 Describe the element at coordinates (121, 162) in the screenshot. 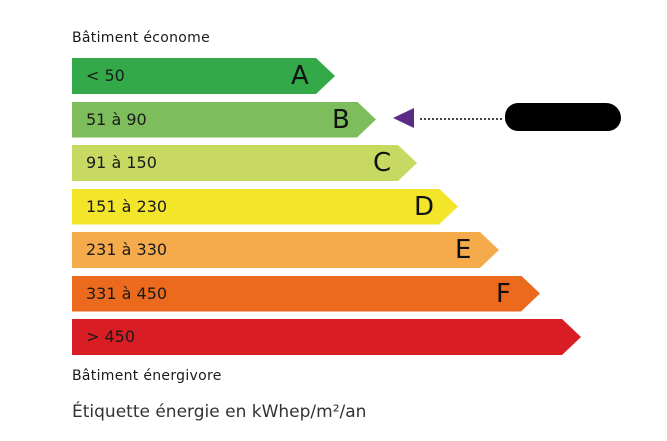

I see `class-range: 91 à 150` at that location.